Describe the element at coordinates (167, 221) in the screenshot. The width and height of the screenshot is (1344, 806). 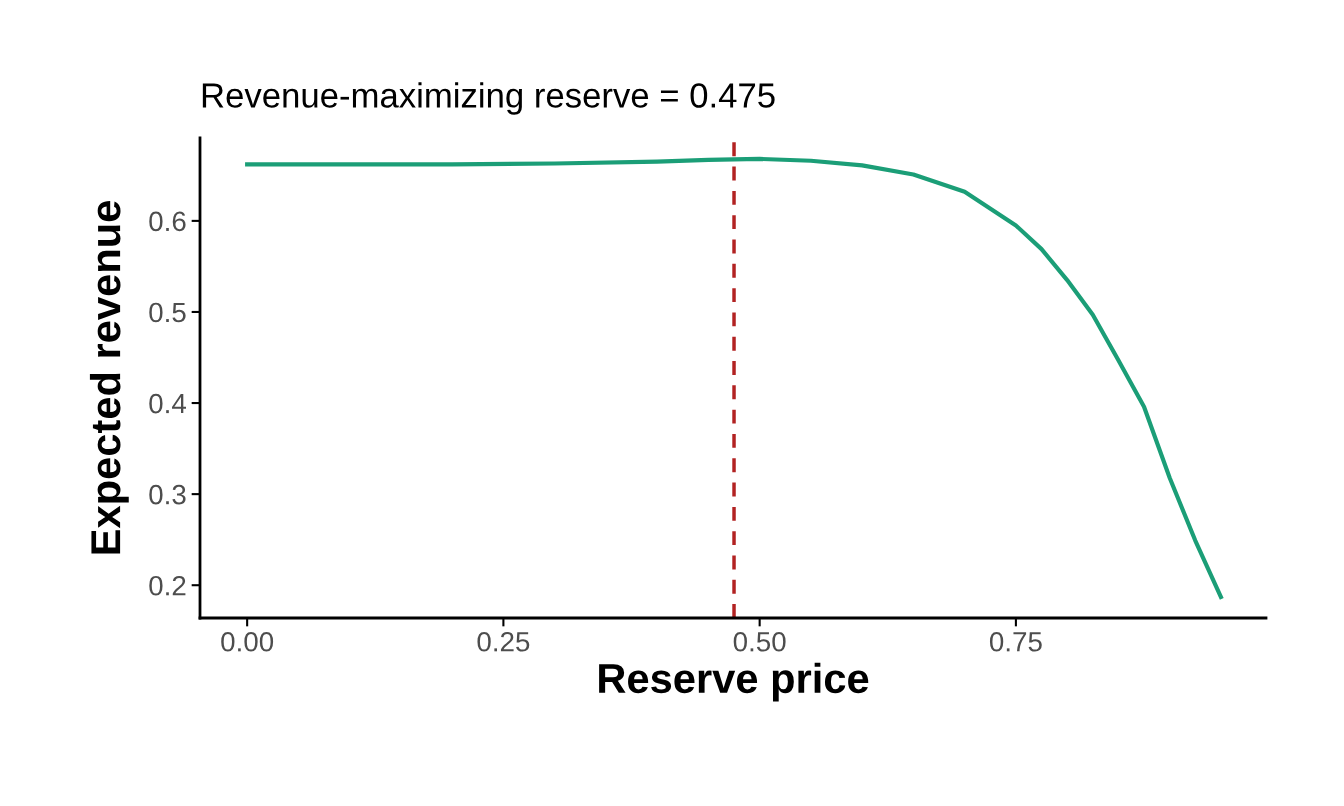
I see `y-tick-label: 0.6` at that location.